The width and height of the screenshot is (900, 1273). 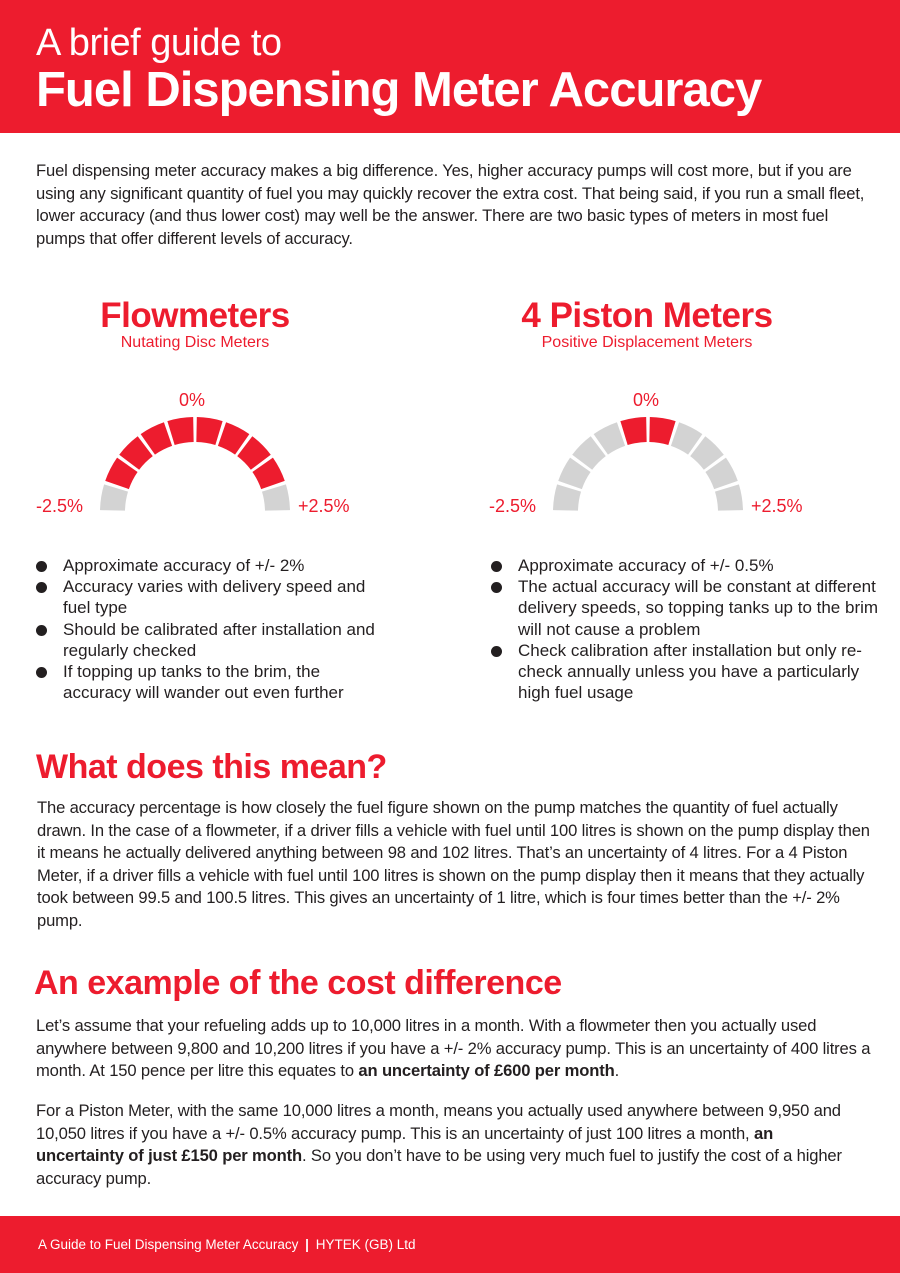 I want to click on piston-gauge-left-label: -2.5%, so click(x=513, y=506).